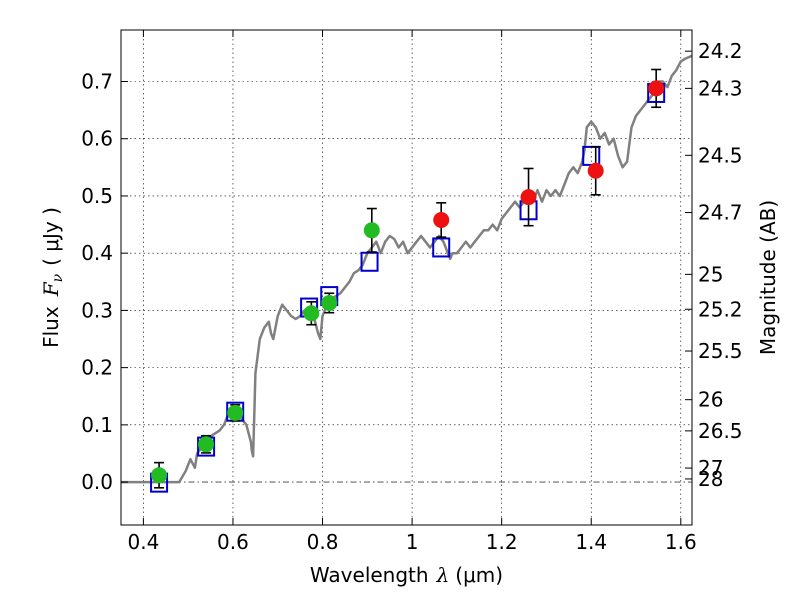 This screenshot has height=600, width=800. What do you see at coordinates (720, 431) in the screenshot?
I see `y2-tick-label: 26.5` at bounding box center [720, 431].